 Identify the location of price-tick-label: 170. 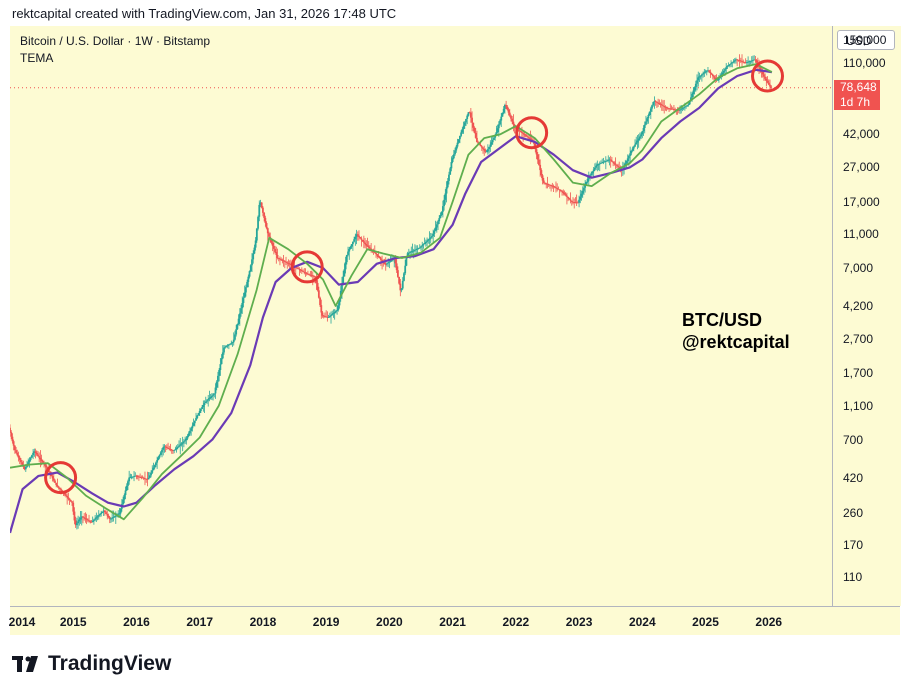
(853, 545).